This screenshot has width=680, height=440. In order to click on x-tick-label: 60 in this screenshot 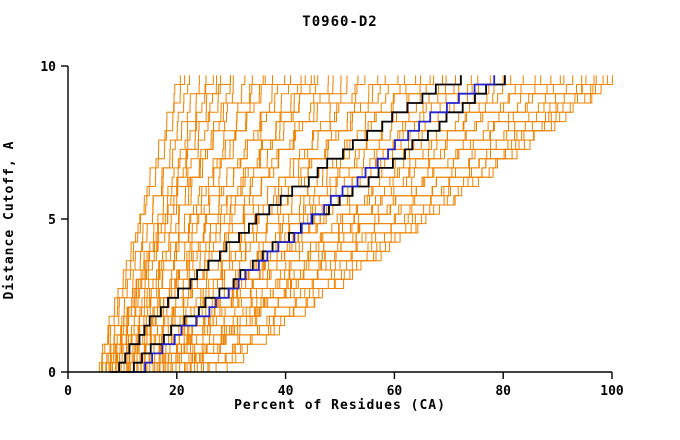, I will do `click(395, 391)`.